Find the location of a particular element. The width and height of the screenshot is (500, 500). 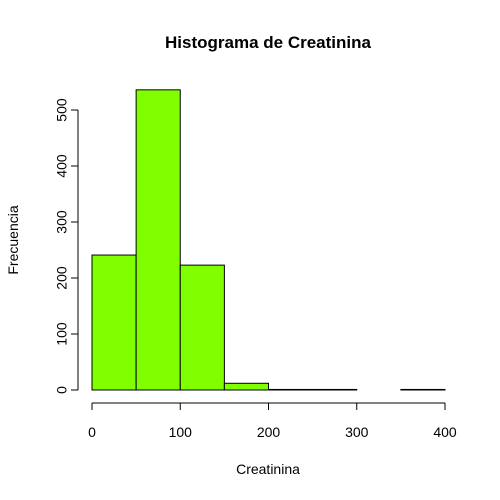

y-axis: 0 100 200 300 400 500 is located at coordinates (66, 246).